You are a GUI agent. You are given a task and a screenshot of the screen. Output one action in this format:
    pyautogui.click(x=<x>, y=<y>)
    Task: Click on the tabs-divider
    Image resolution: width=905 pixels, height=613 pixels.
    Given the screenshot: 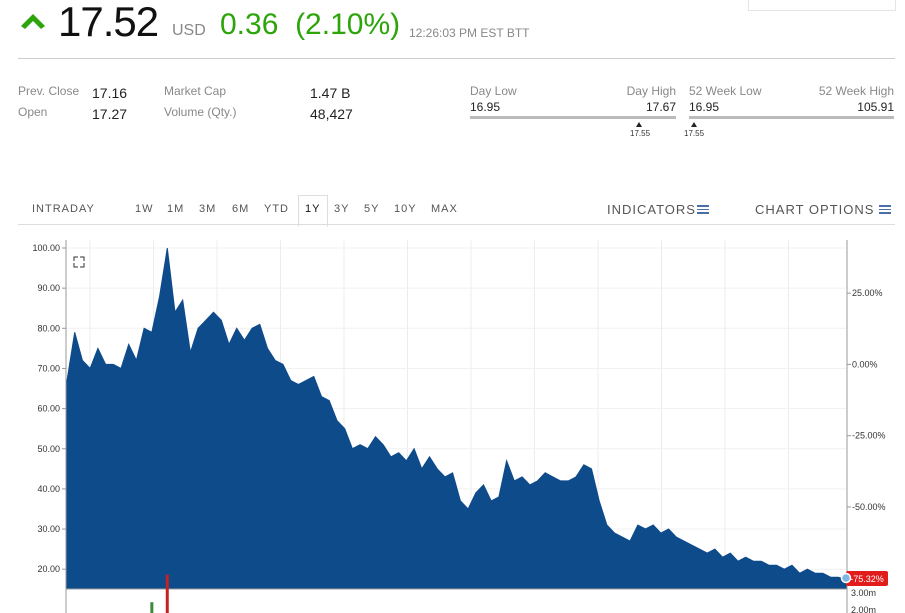 What is the action you would take?
    pyautogui.click(x=456, y=224)
    